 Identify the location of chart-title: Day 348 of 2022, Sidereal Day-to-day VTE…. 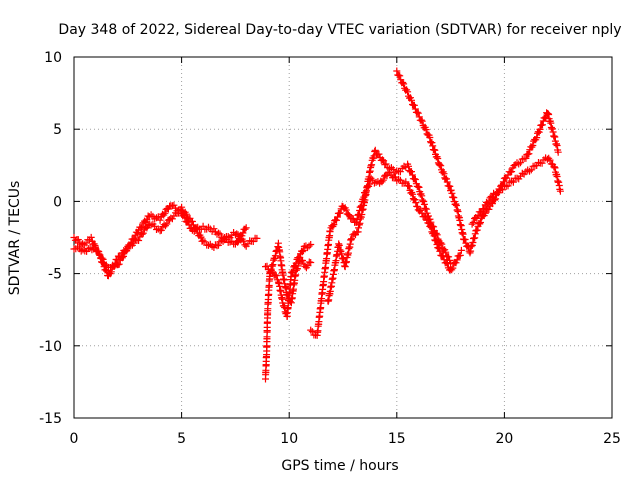
(339, 30).